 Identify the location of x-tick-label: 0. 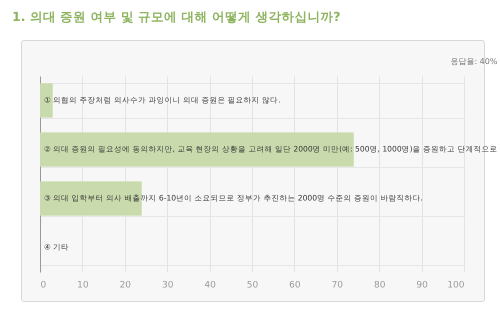
(43, 285).